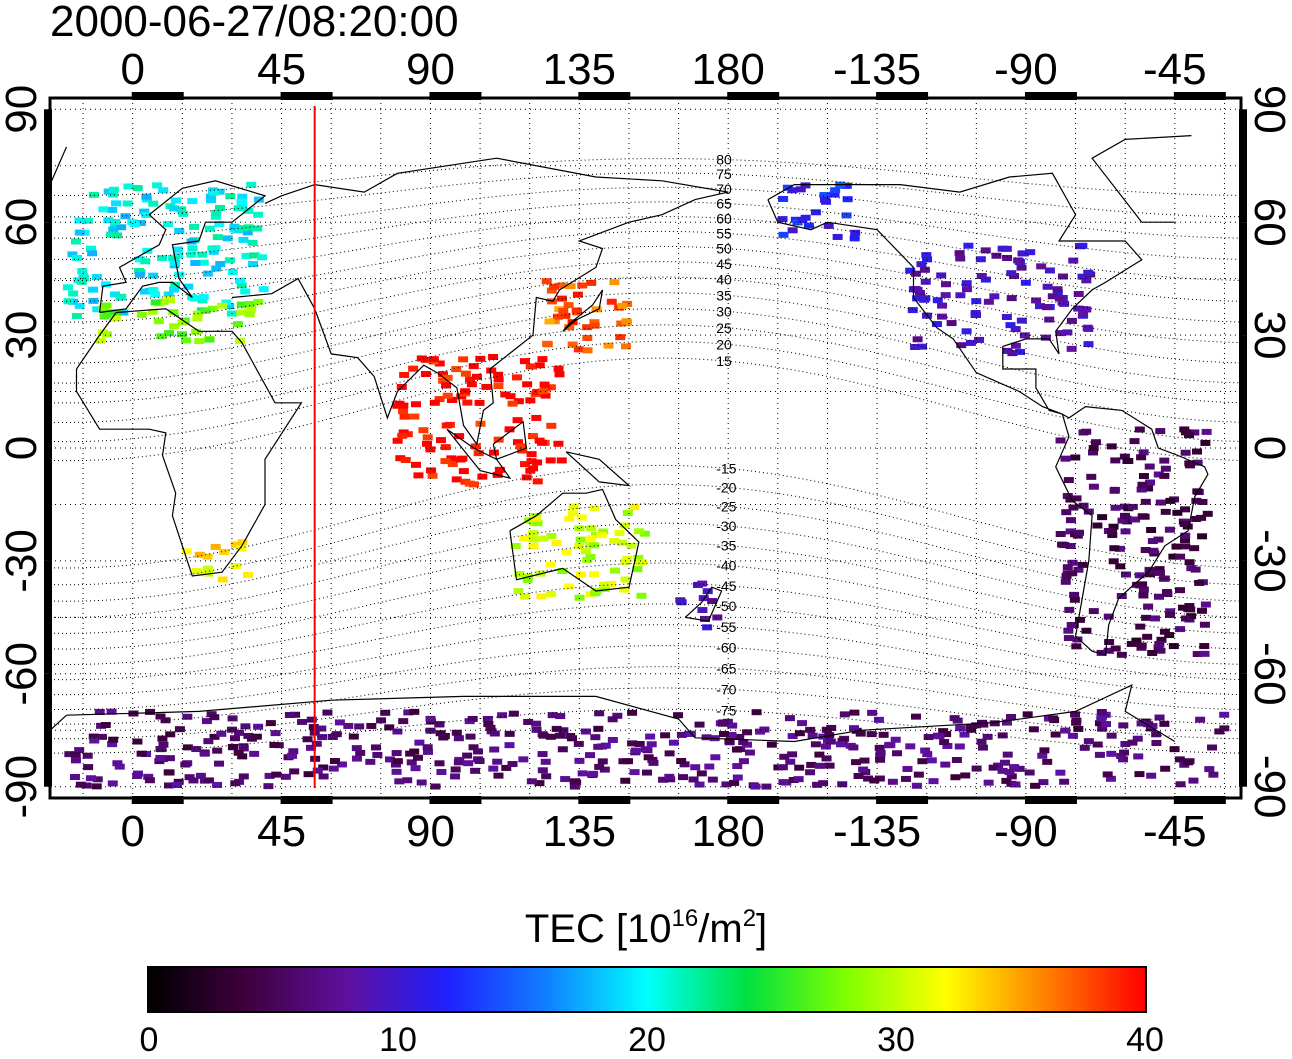 This screenshot has height=1059, width=1292. Describe the element at coordinates (724, 344) in the screenshot. I see `contour-label: 20` at that location.